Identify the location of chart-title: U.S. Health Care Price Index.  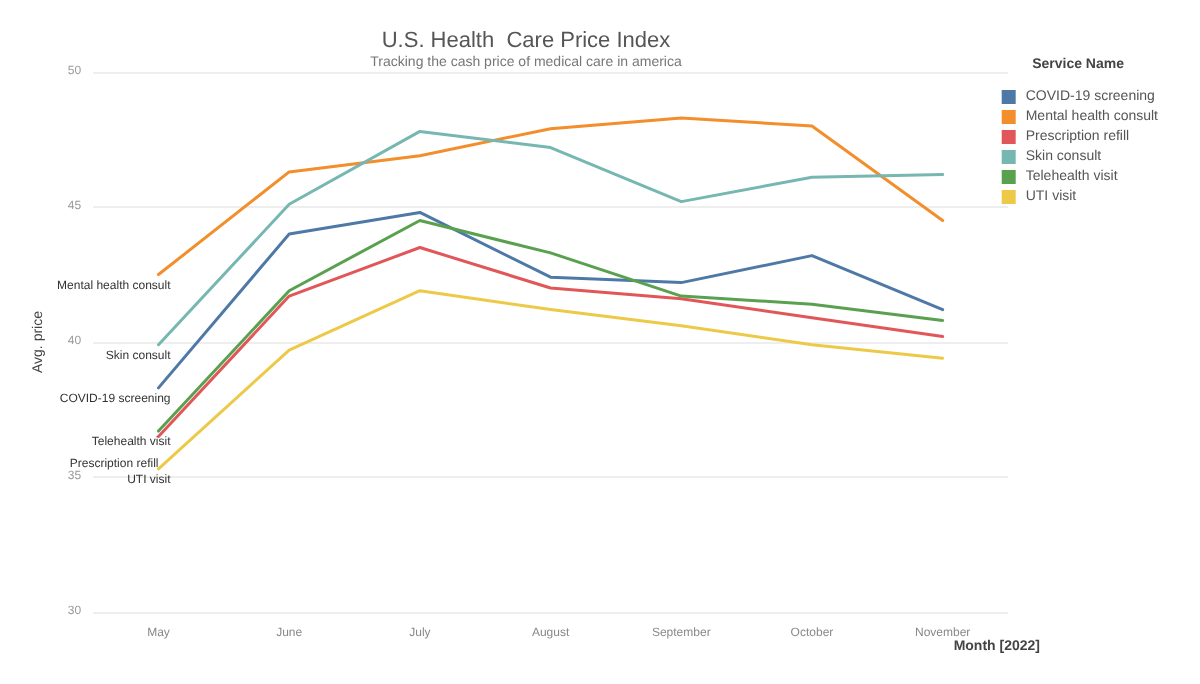
(526, 41).